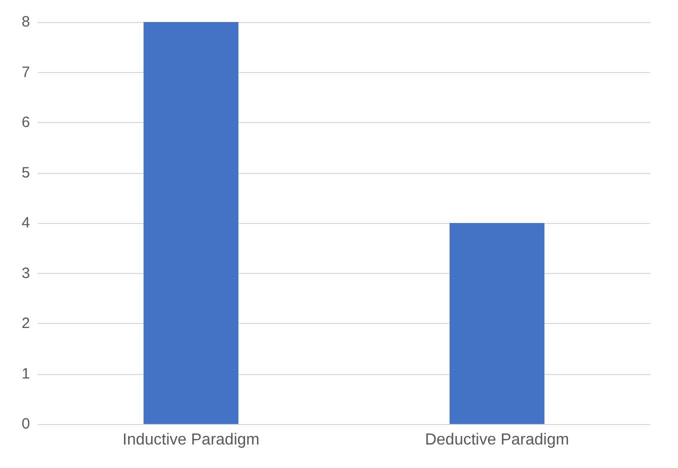  I want to click on y-tick-label: 3, so click(26, 273).